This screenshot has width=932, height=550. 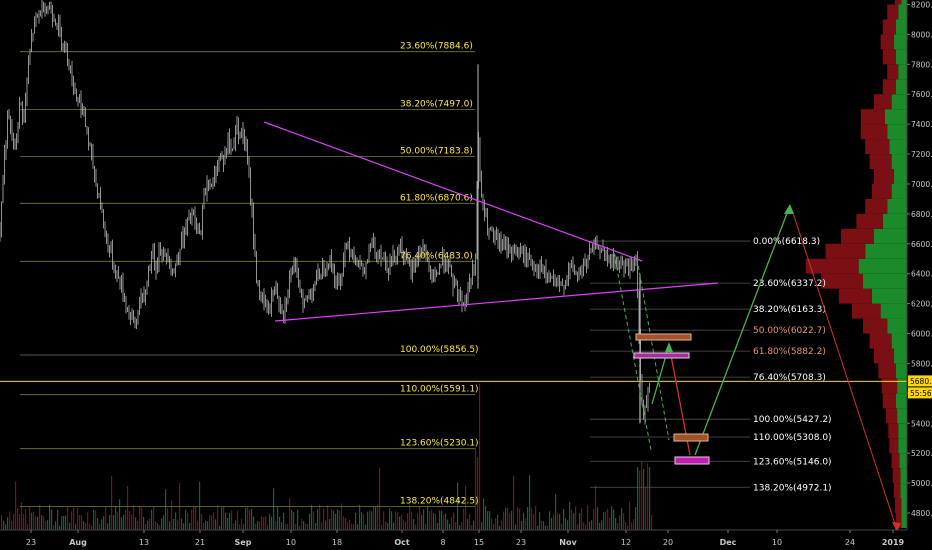 What do you see at coordinates (920, 393) in the screenshot?
I see `countdown-tag-bg` at bounding box center [920, 393].